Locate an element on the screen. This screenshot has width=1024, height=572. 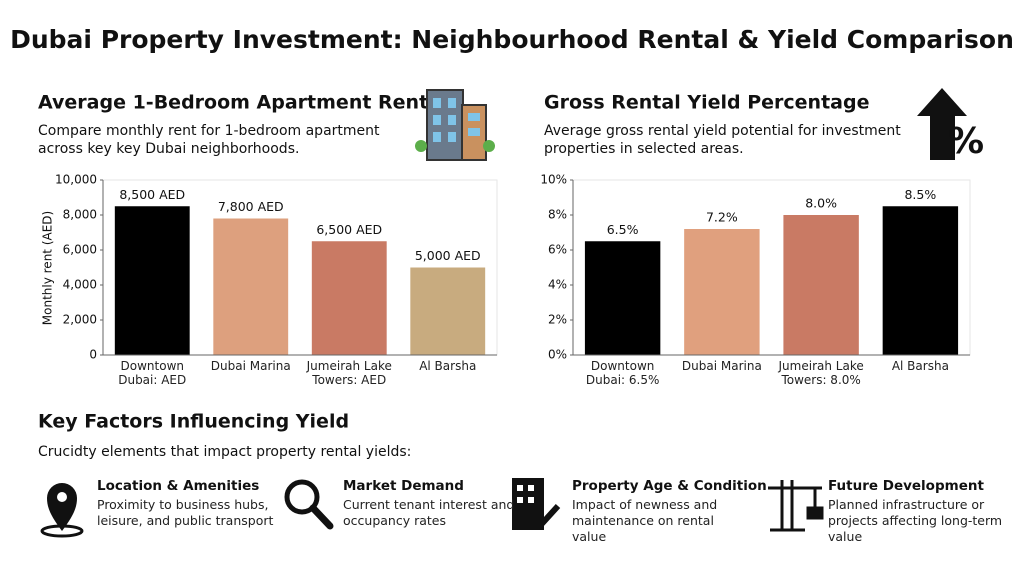
value-label: 5,000 AED is located at coordinates (448, 255).